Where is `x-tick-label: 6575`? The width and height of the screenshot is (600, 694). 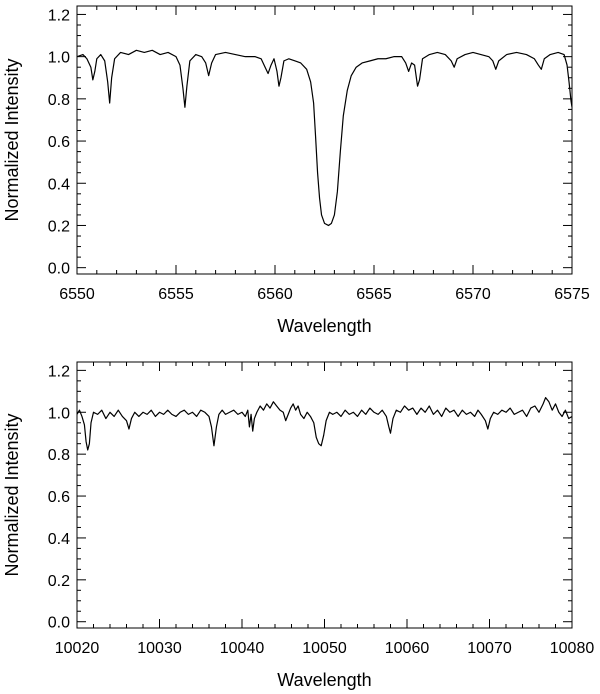 x-tick-label: 6575 is located at coordinates (572, 294).